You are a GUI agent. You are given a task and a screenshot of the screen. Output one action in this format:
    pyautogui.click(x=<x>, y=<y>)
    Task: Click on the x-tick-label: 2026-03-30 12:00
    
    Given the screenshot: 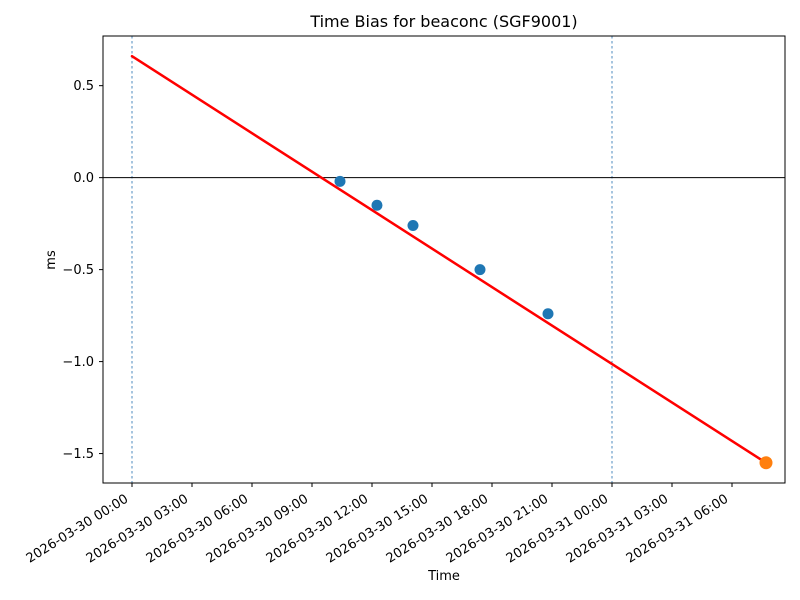 What is the action you would take?
    pyautogui.click(x=317, y=529)
    